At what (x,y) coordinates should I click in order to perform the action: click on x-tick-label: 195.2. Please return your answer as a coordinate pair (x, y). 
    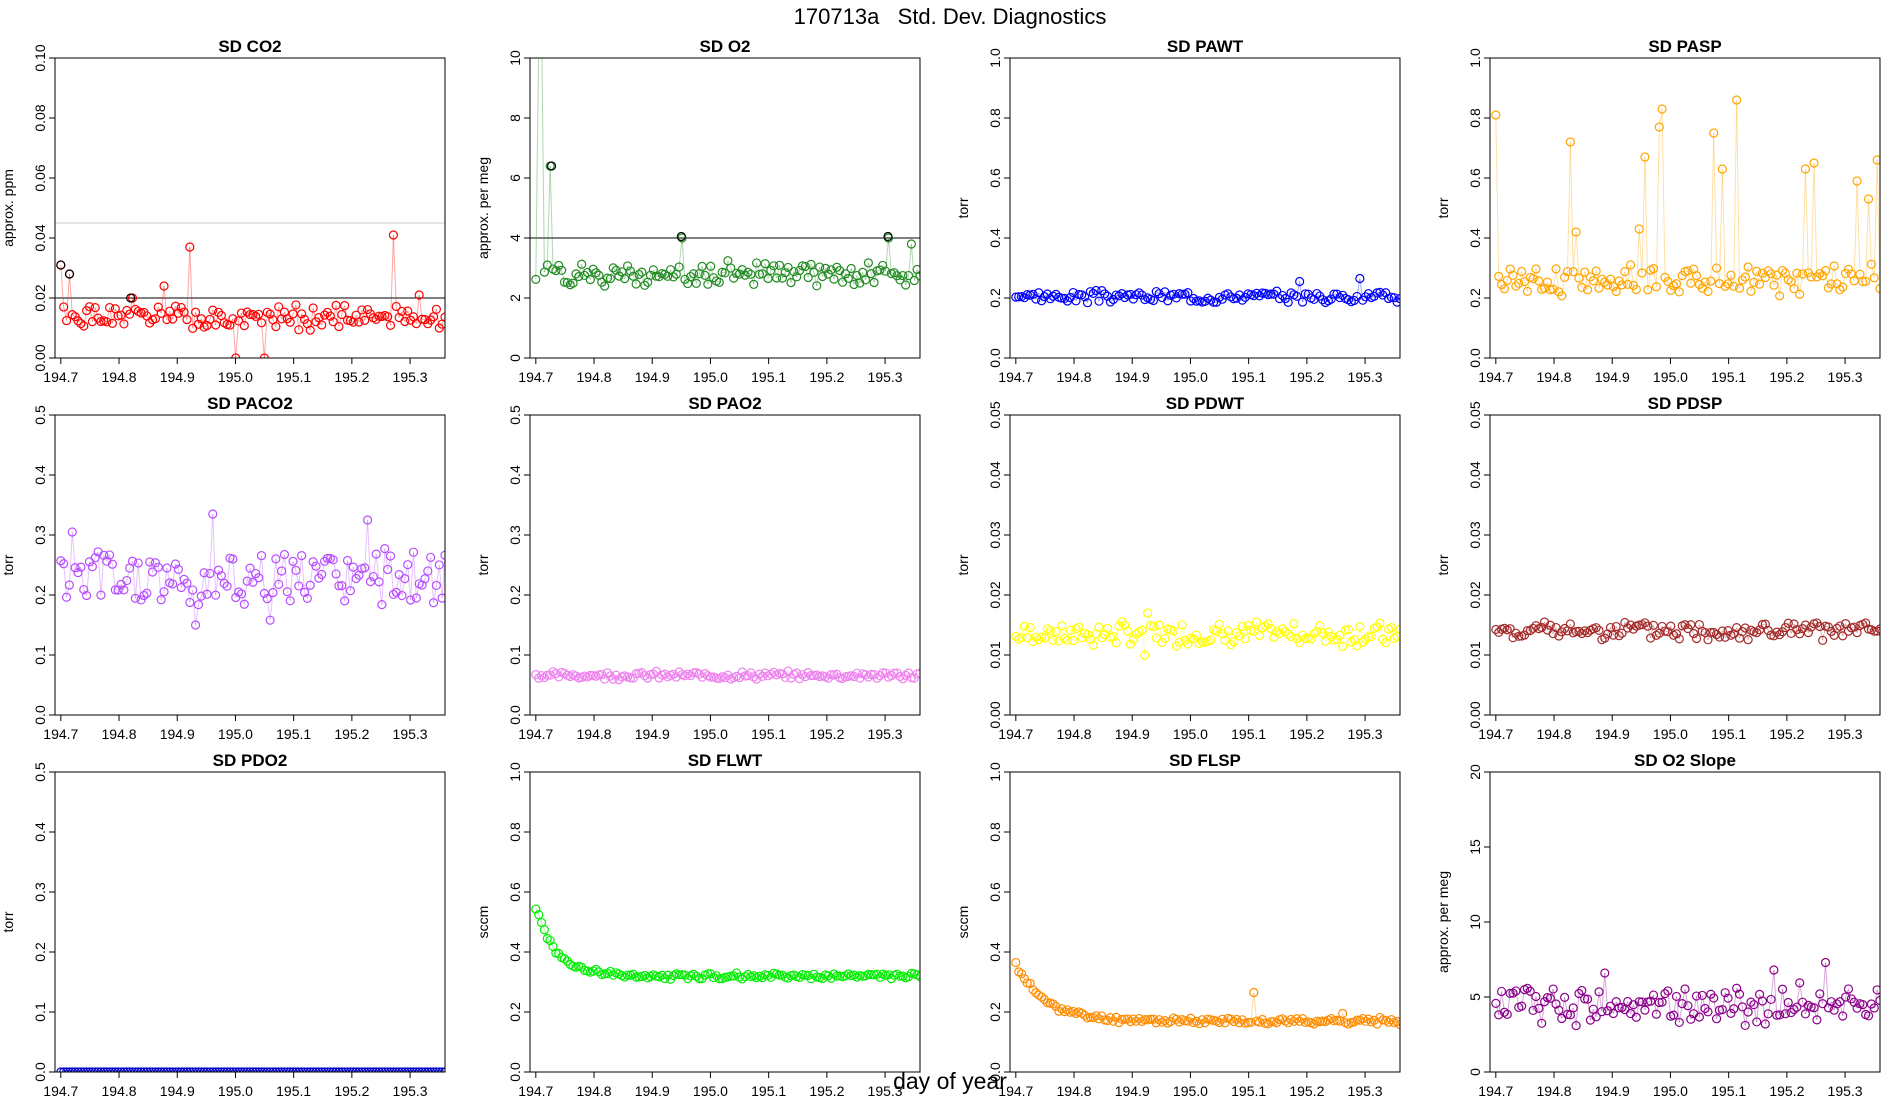
    Looking at the image, I should click on (826, 377).